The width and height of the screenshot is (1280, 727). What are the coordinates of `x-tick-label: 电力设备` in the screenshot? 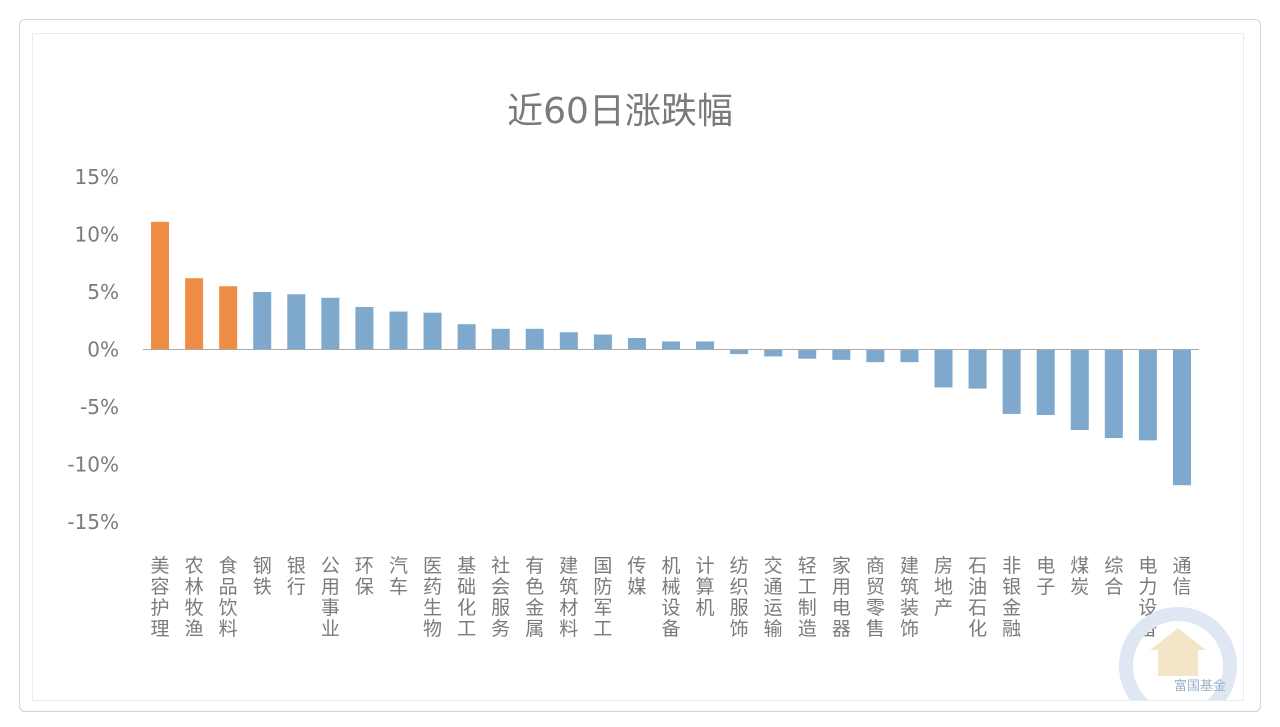 It's located at (1147, 597).